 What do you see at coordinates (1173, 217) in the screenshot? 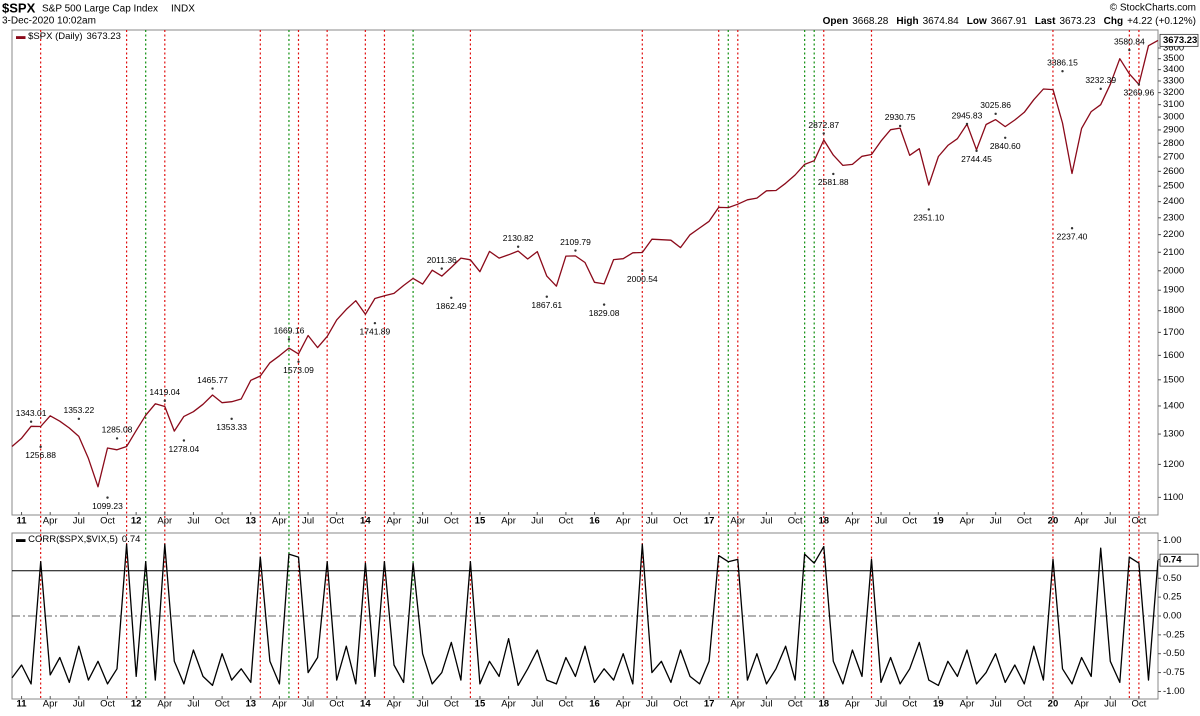
I see `y-tick-label: 2300` at bounding box center [1173, 217].